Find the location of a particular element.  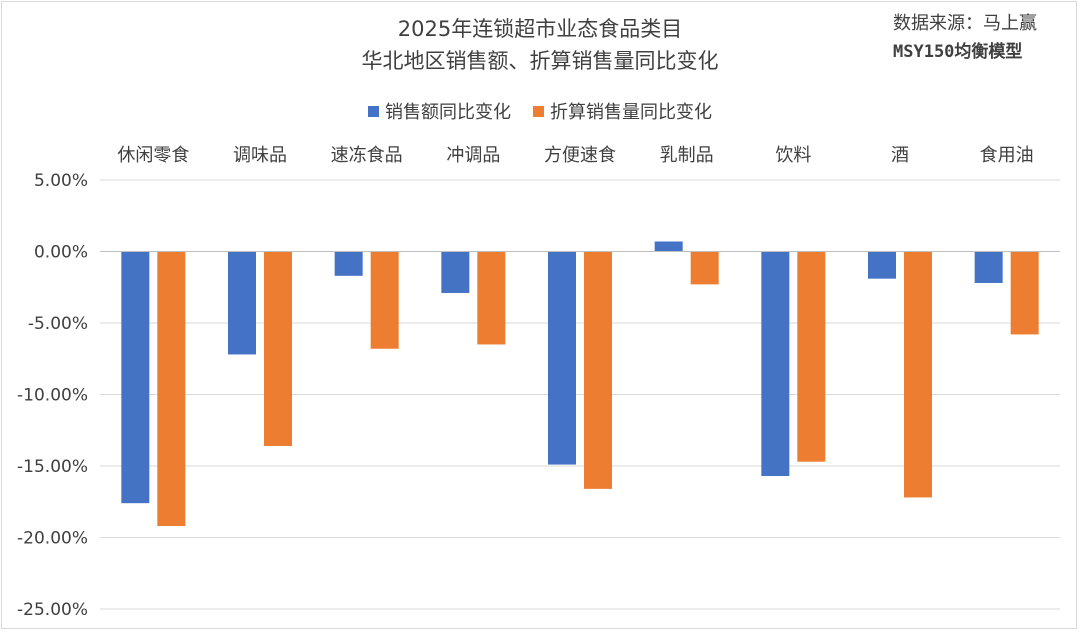

legend-item-sales: 销售额同比变化 is located at coordinates (439, 111).